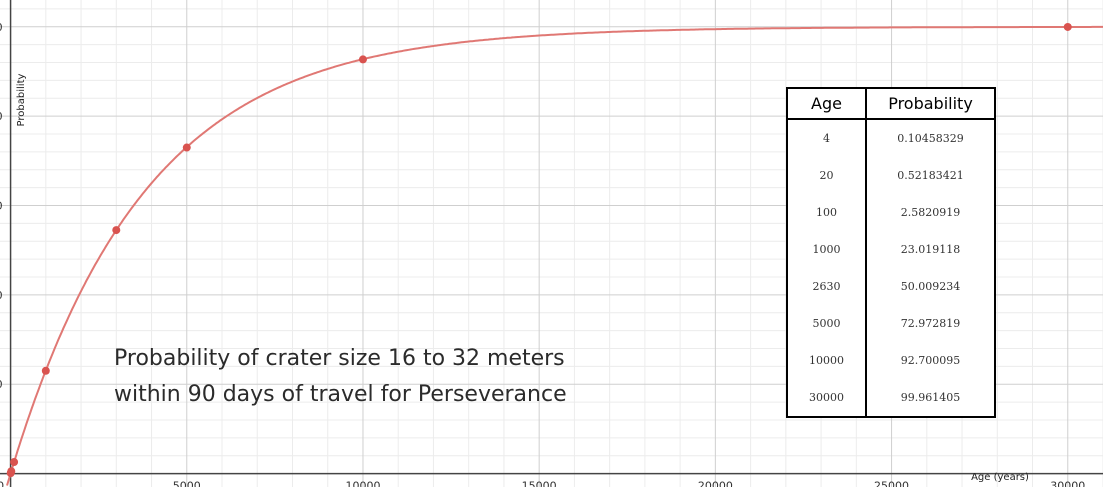  I want to click on table-row: 20 0.52183421, so click(891, 175).